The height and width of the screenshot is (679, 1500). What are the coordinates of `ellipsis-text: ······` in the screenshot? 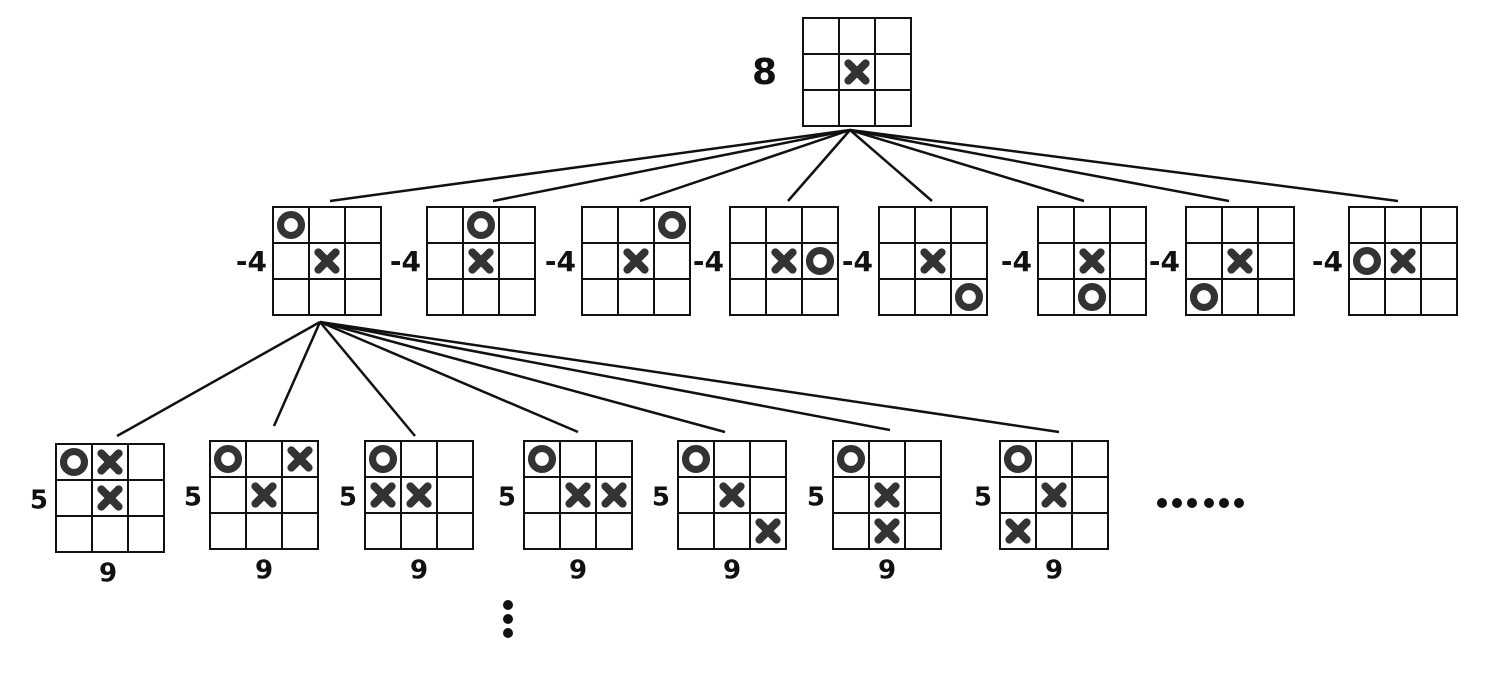 It's located at (1201, 503).